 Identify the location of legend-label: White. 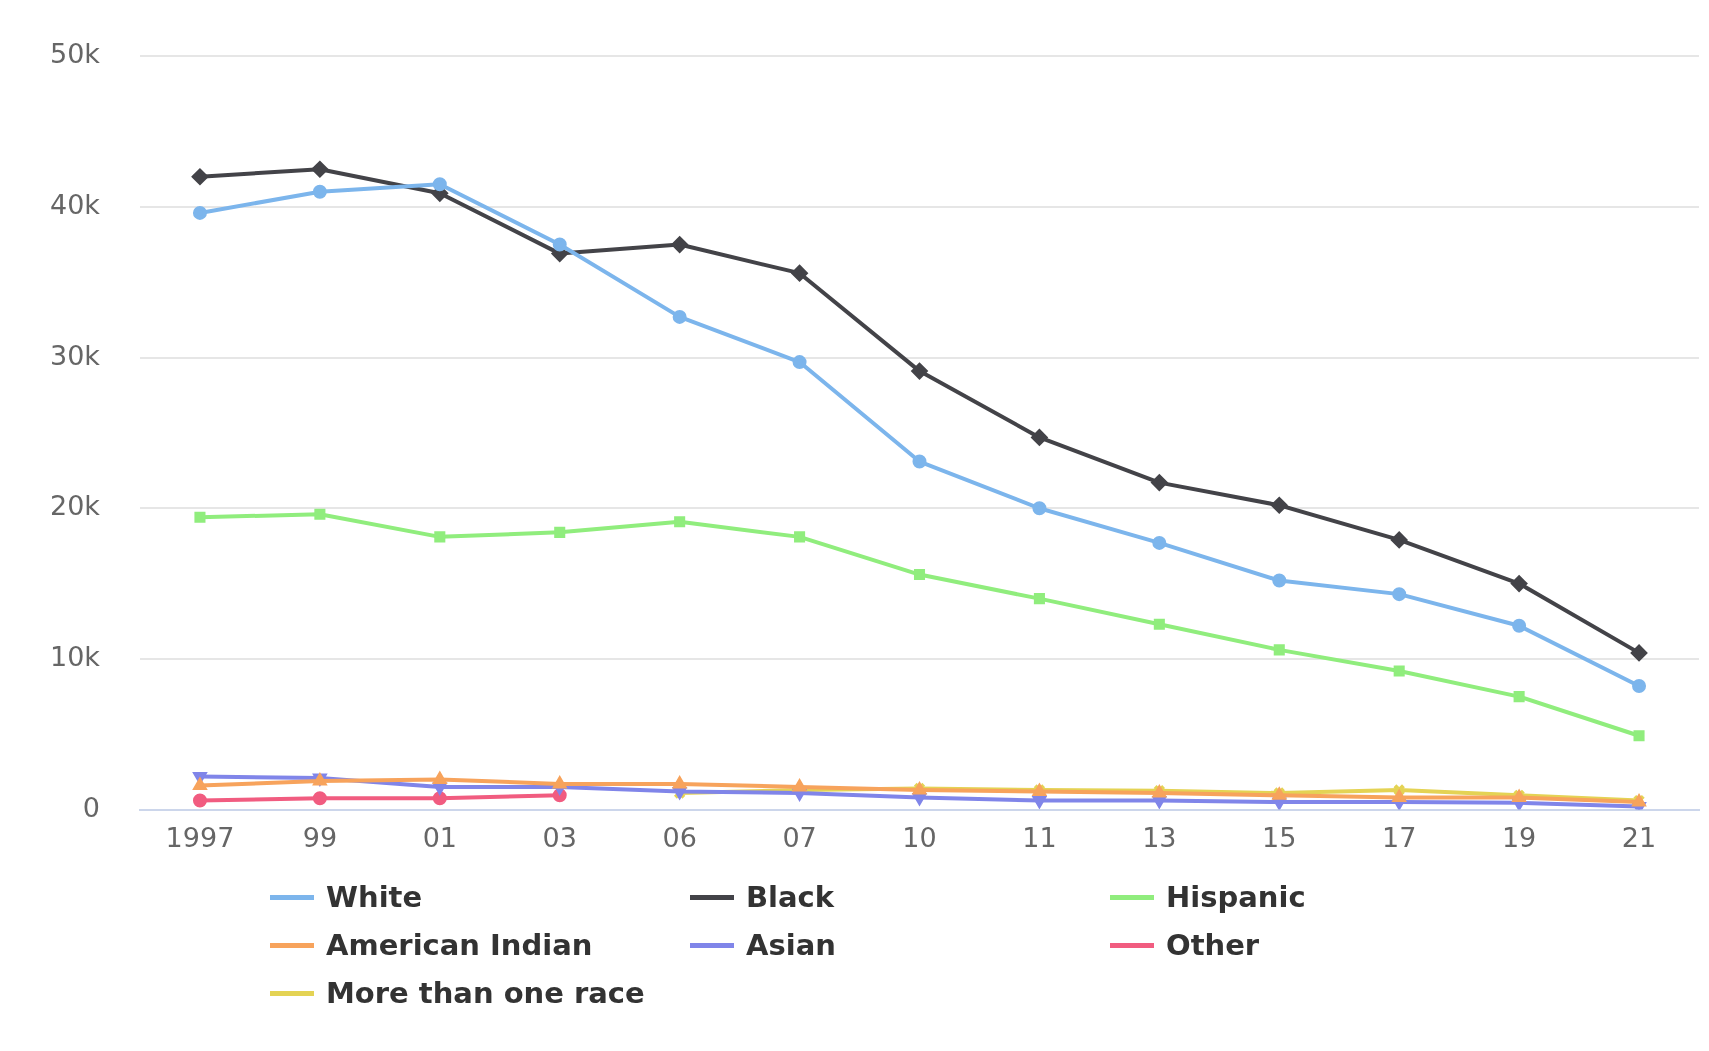
(374, 897).